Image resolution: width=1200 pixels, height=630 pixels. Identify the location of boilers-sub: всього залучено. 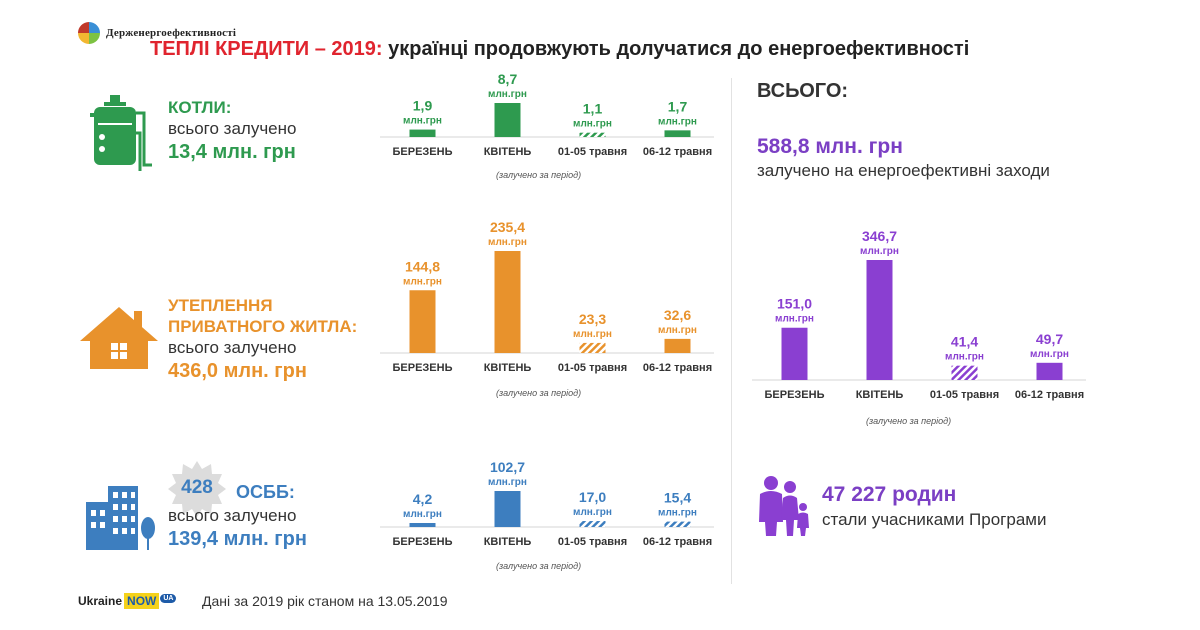
(232, 128).